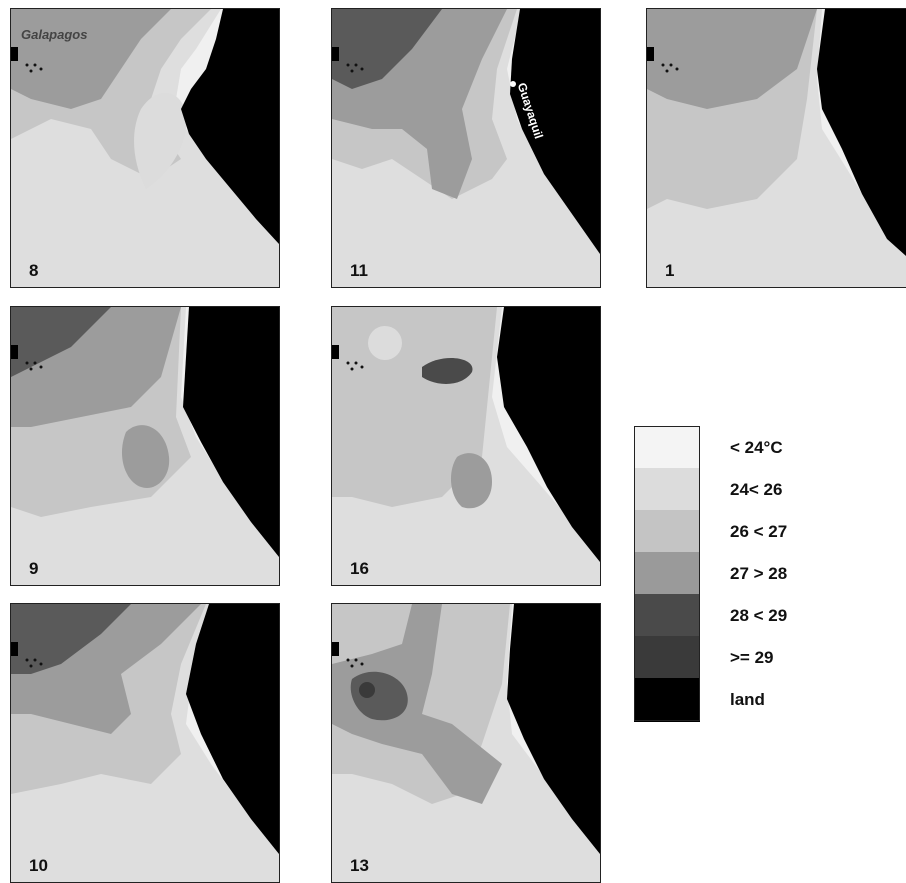 Image resolution: width=906 pixels, height=883 pixels. Describe the element at coordinates (759, 615) in the screenshot. I see `legend-label: 28 < 29` at that location.